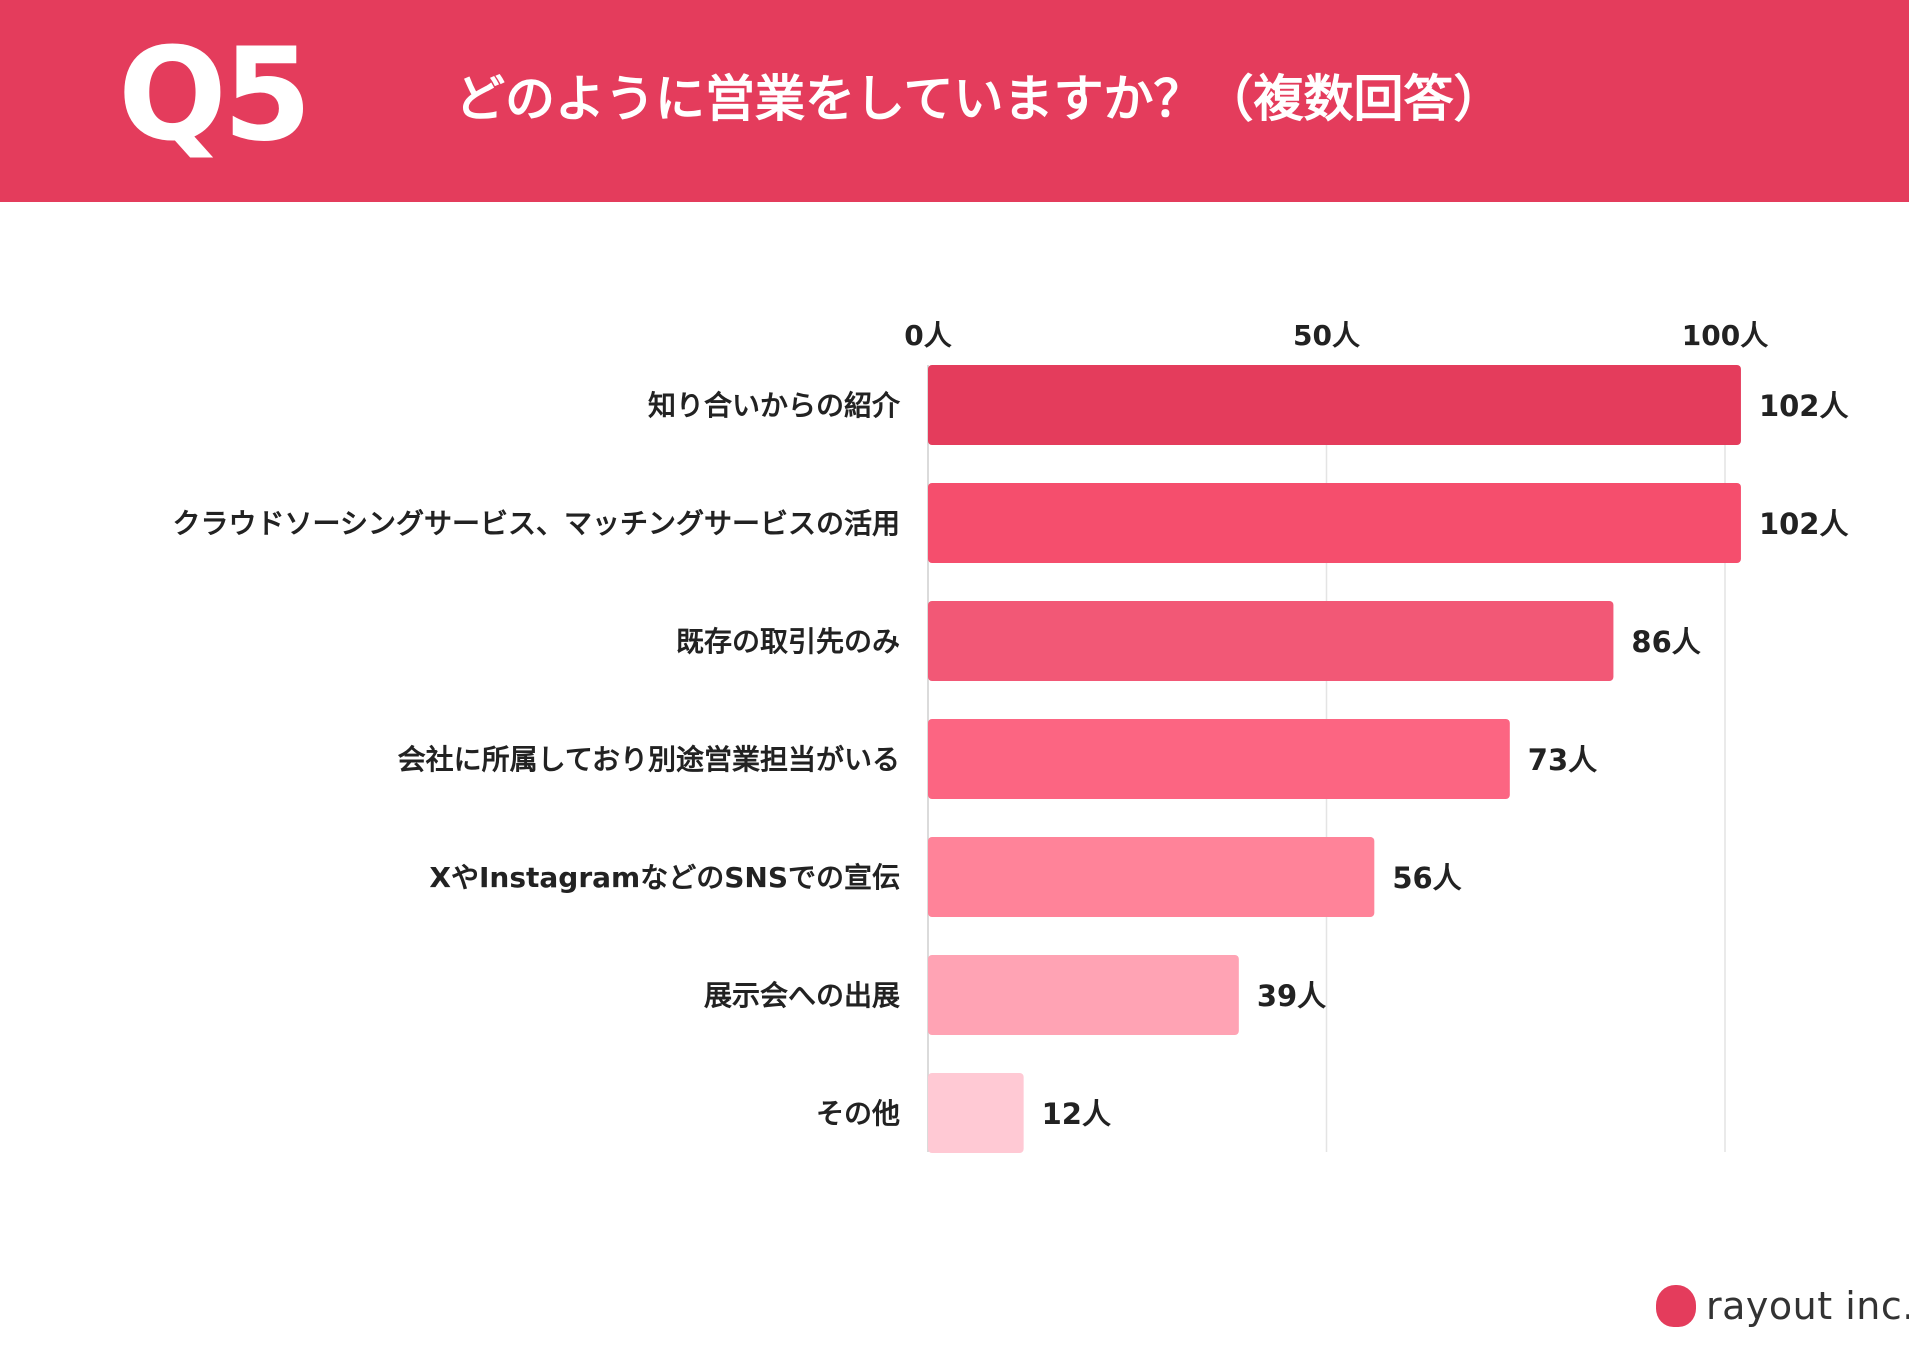 Image resolution: width=1909 pixels, height=1350 pixels. I want to click on category-label: 既存の取引先のみ, so click(788, 641).